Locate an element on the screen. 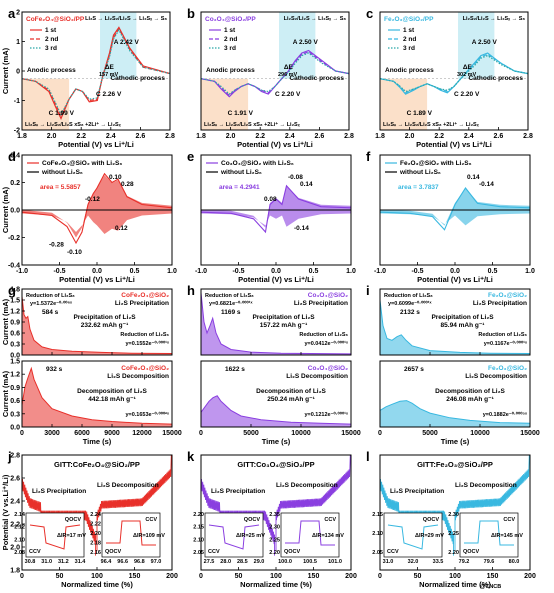 The width and height of the screenshot is (554, 593). inset-xtick: 30.8 is located at coordinates (30, 562).